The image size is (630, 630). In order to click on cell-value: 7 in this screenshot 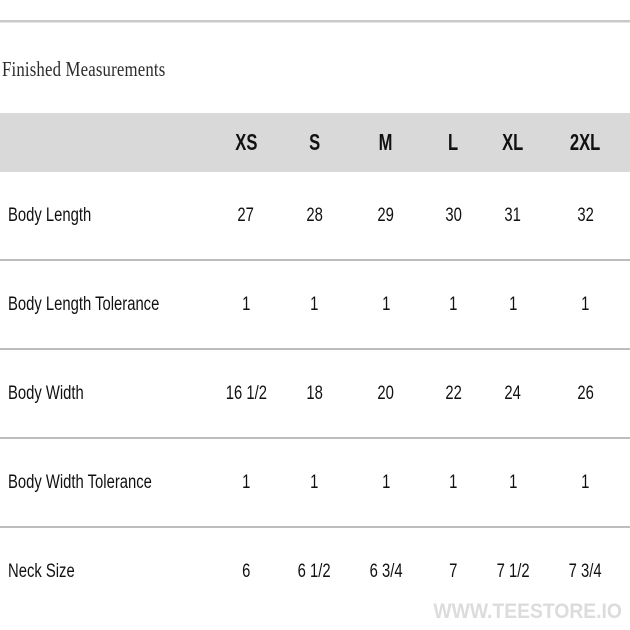, I will do `click(453, 571)`.